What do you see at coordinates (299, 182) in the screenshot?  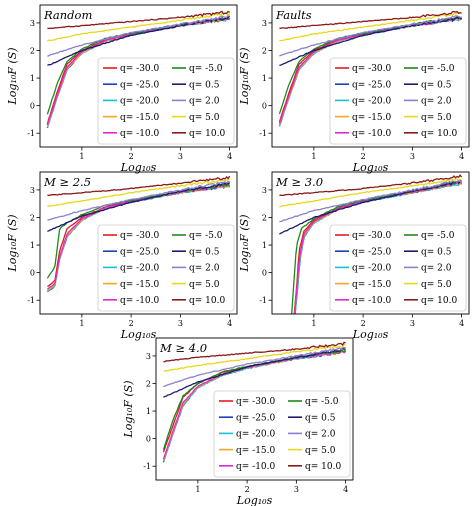 I see `panel-title: M ≥ 3.0` at bounding box center [299, 182].